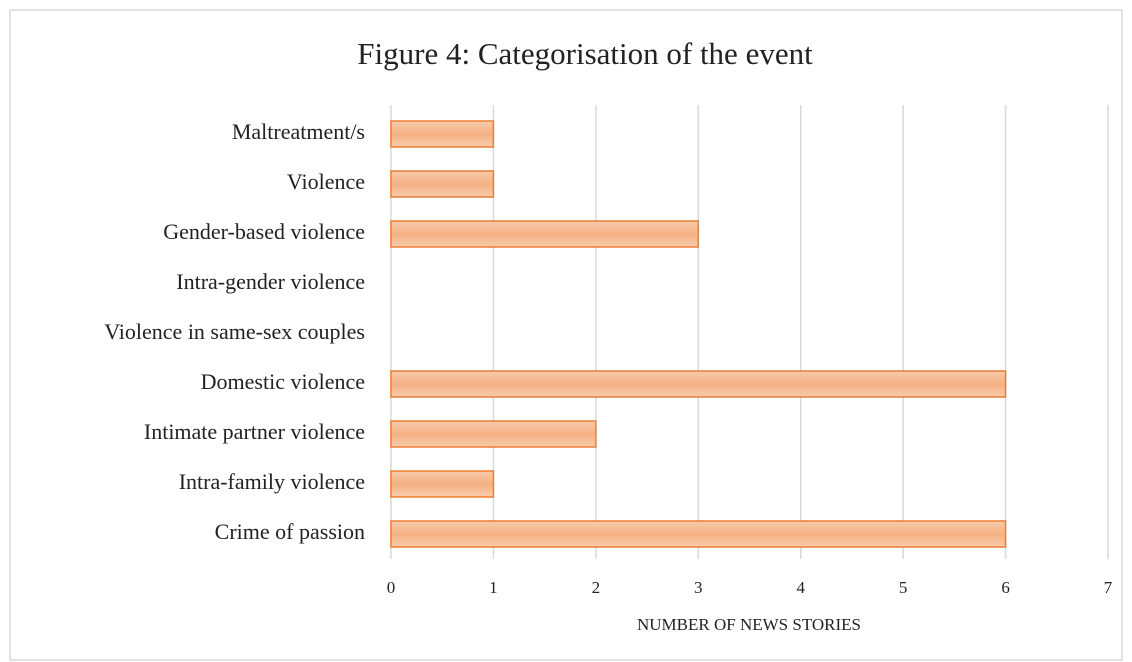 The image size is (1132, 662). Describe the element at coordinates (596, 587) in the screenshot. I see `x-tick-label: 2` at that location.